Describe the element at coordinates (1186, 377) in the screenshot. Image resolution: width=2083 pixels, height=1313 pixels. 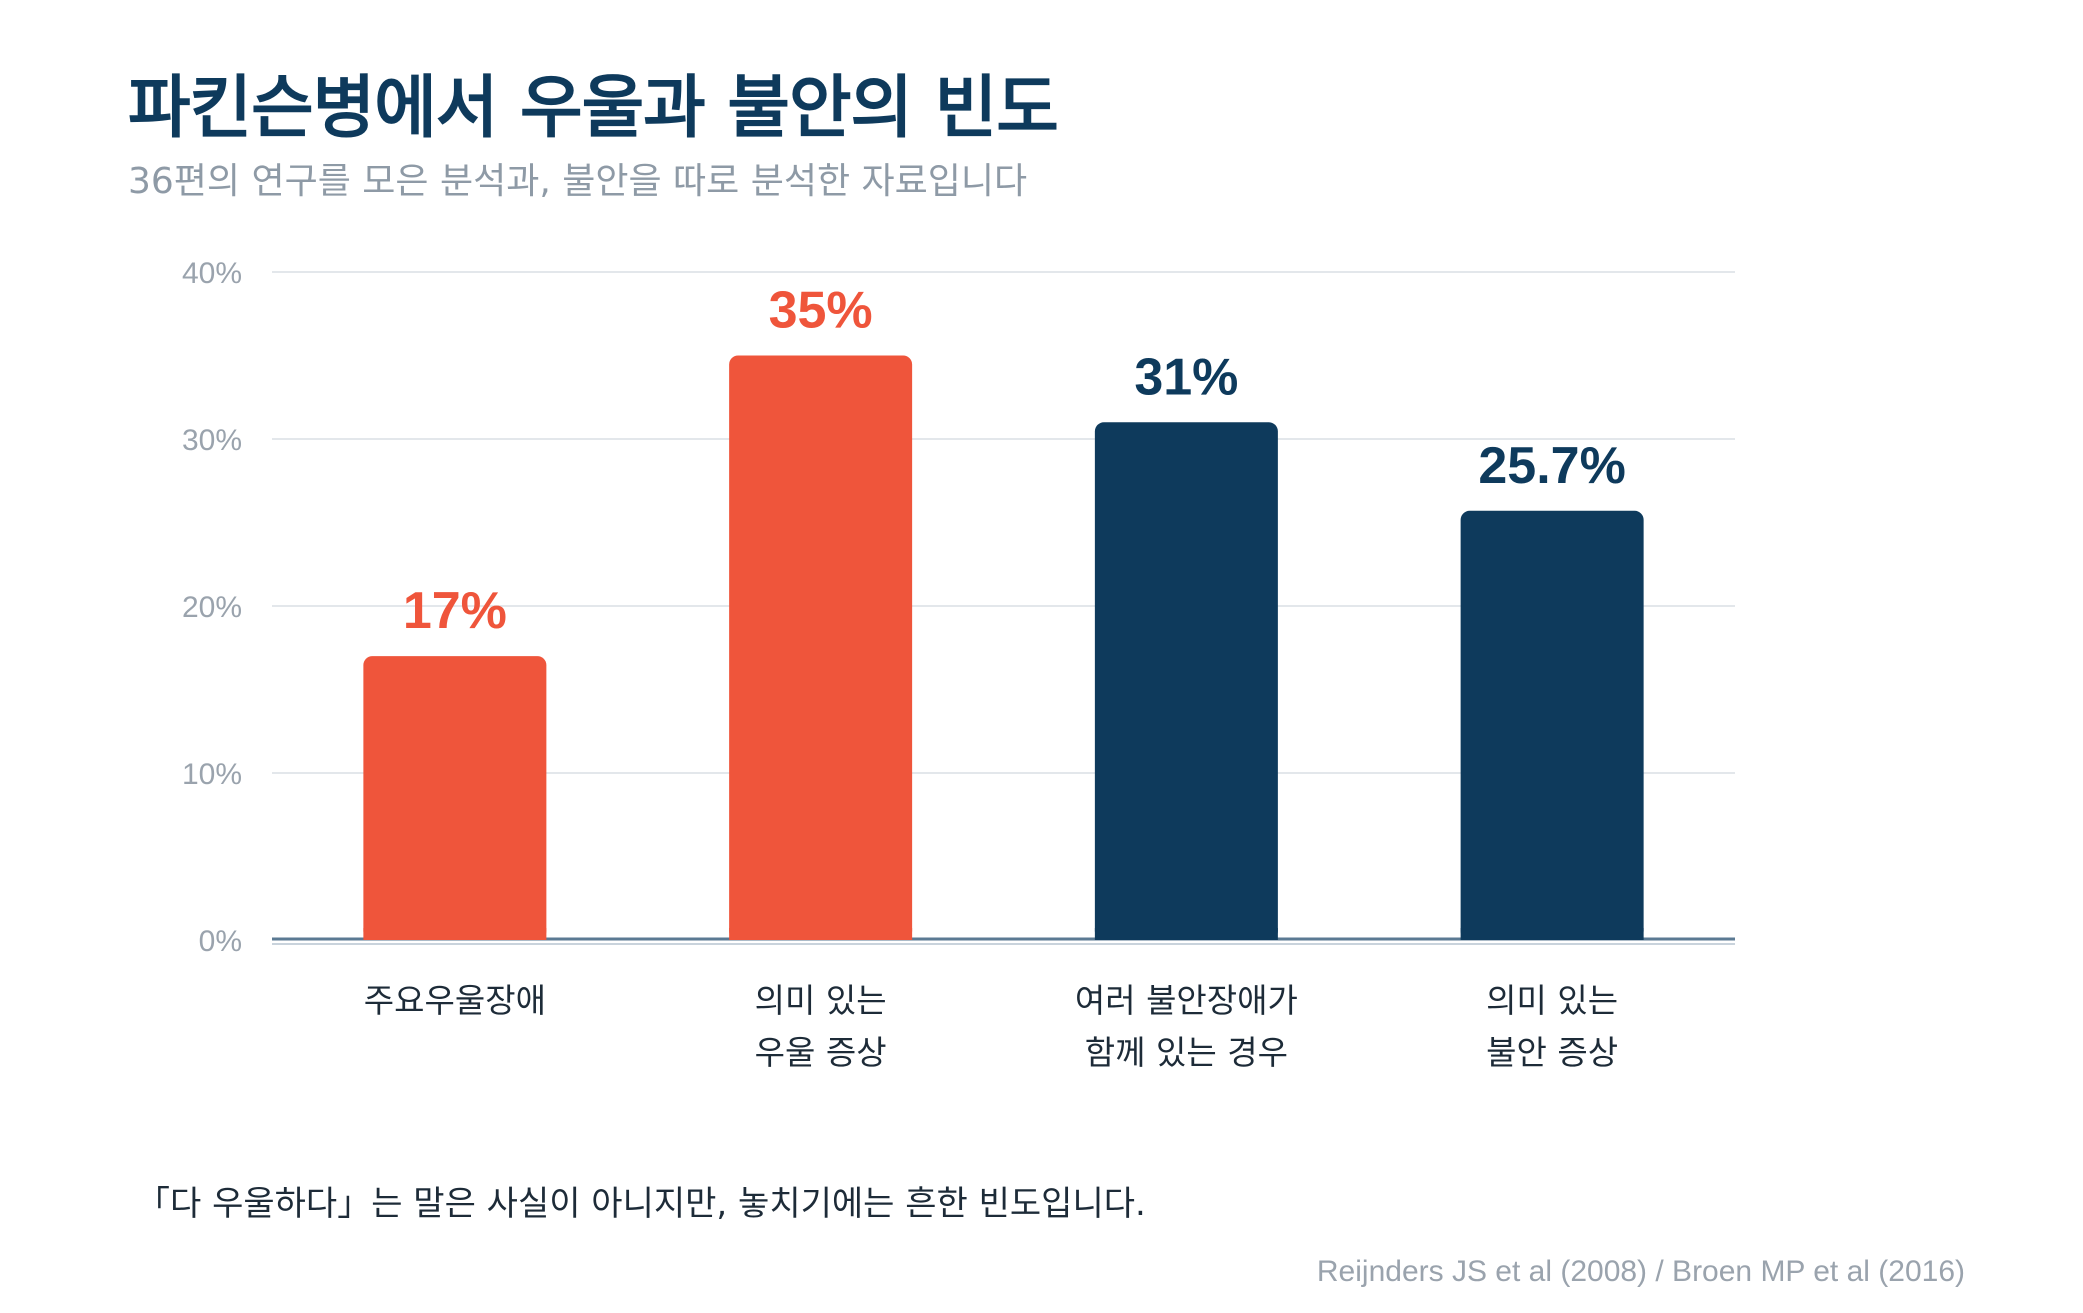
I see `bar-value-label: 31%` at that location.